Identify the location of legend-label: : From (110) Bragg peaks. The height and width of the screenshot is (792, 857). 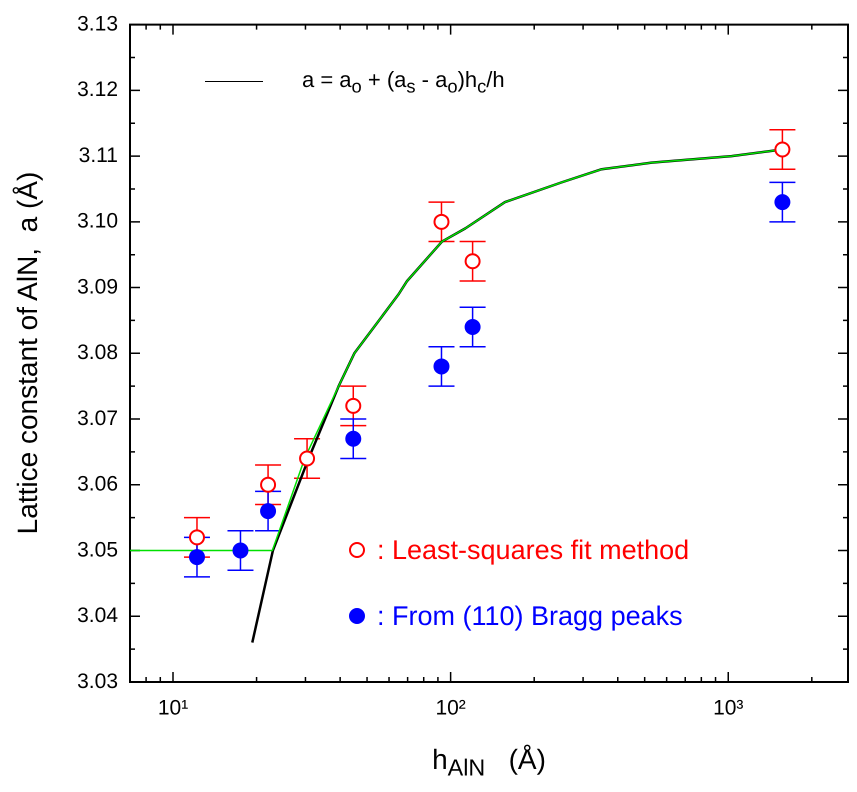
(530, 616).